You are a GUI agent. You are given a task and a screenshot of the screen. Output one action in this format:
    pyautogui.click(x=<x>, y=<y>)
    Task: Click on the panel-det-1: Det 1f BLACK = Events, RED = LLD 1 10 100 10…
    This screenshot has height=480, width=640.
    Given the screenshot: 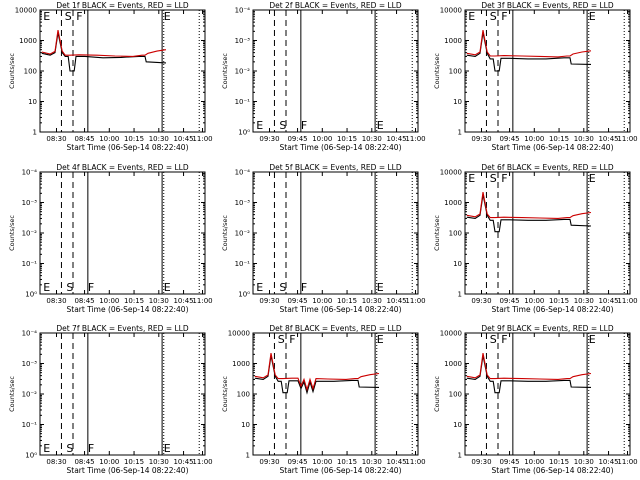 What is the action you would take?
    pyautogui.click(x=110, y=76)
    